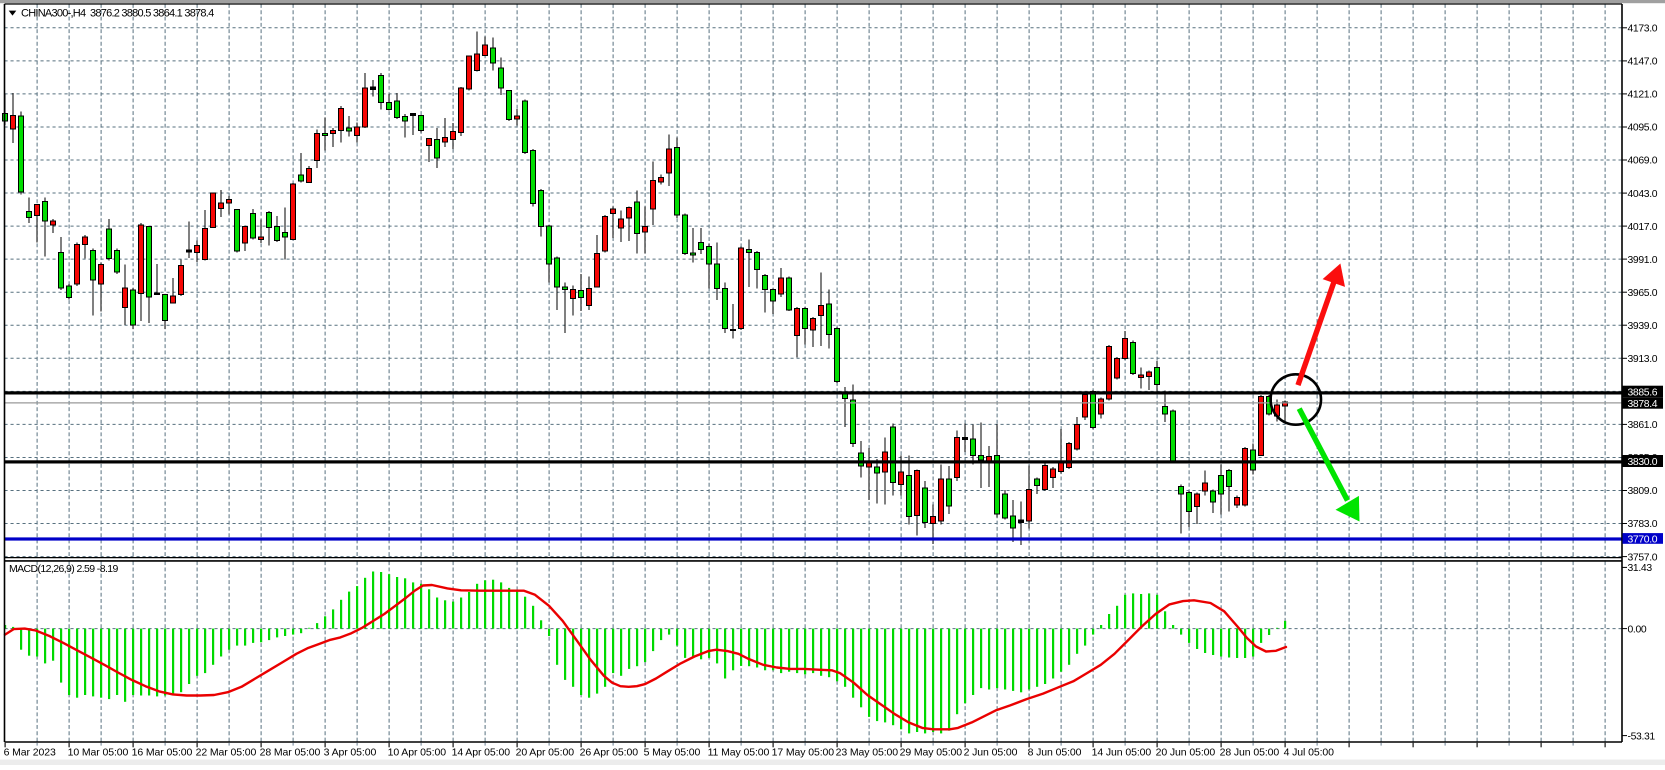 Image resolution: width=1665 pixels, height=770 pixels. Describe the element at coordinates (1637, 629) in the screenshot. I see `svg-text: 0.00` at that location.